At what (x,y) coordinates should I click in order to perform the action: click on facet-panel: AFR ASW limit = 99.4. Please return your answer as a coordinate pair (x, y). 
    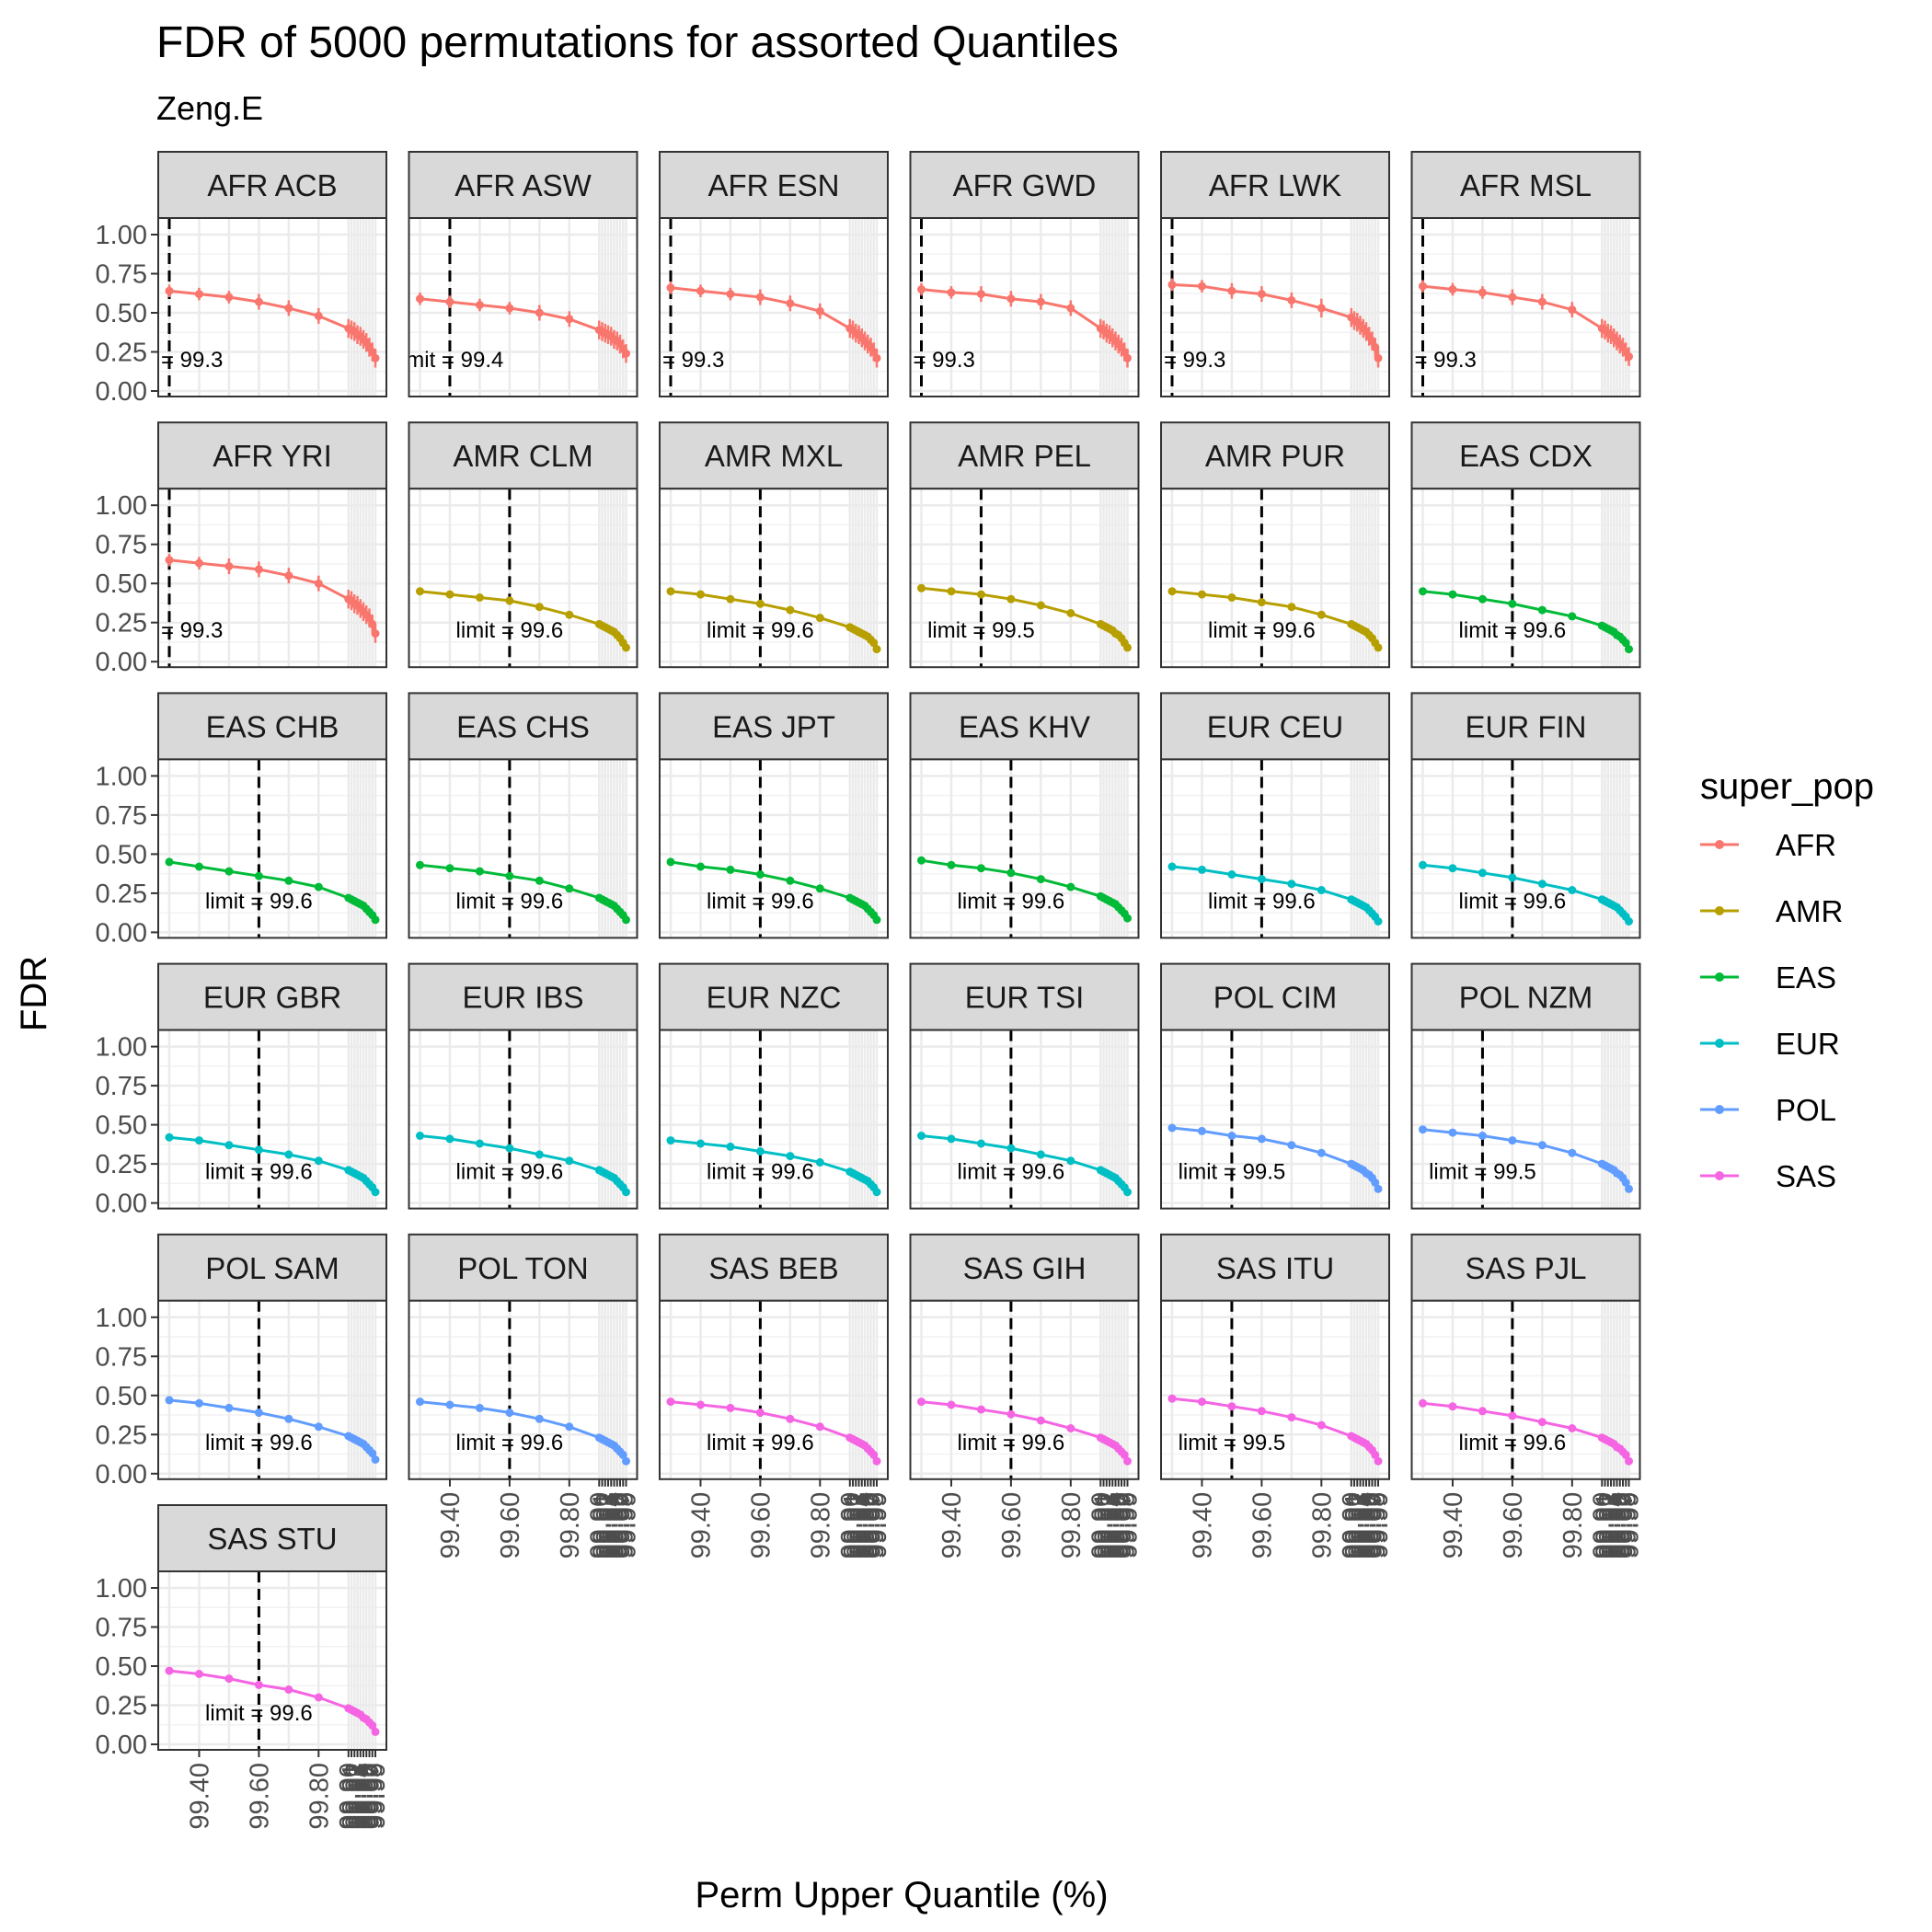
    Looking at the image, I should click on (523, 274).